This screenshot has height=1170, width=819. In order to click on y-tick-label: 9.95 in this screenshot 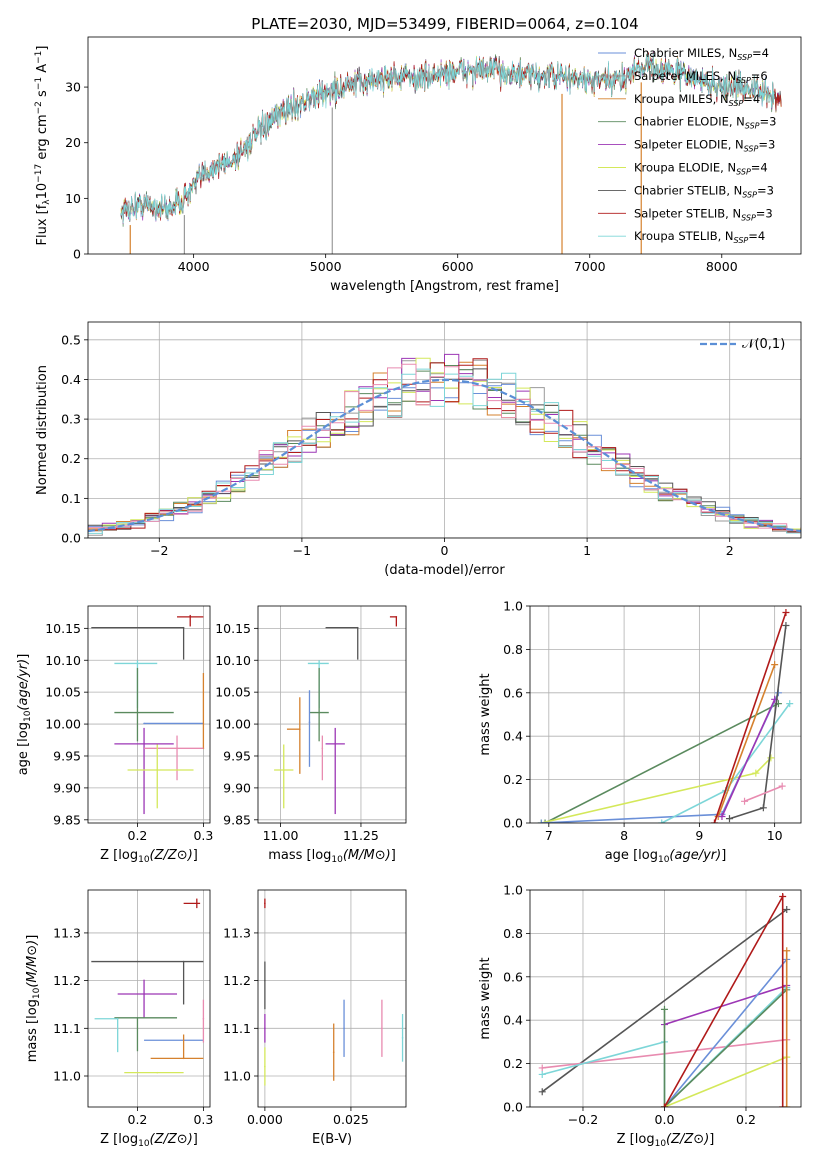, I will do `click(67, 755)`.